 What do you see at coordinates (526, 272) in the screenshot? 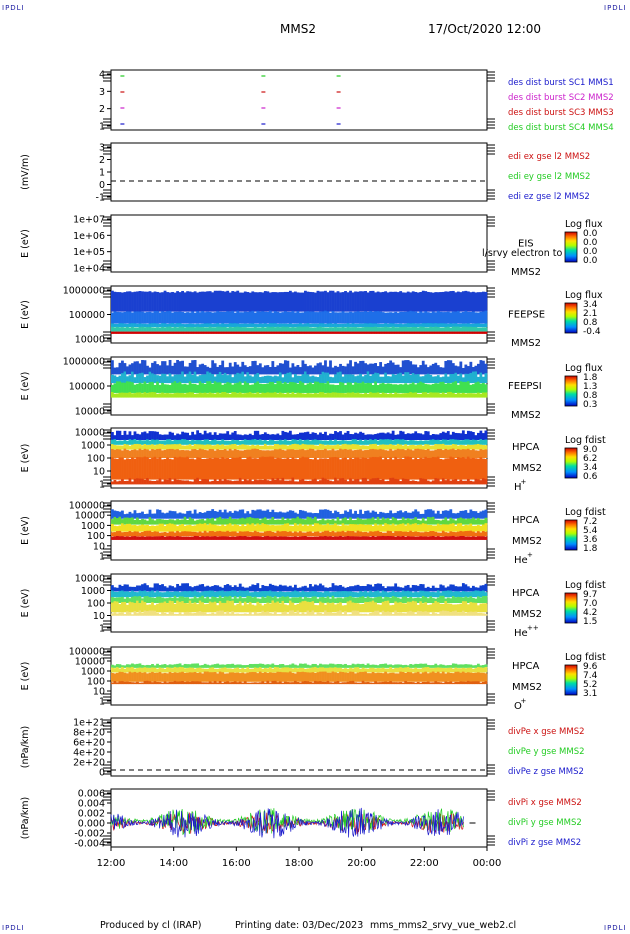
I see `spacecraft-label: MMS2` at bounding box center [526, 272].